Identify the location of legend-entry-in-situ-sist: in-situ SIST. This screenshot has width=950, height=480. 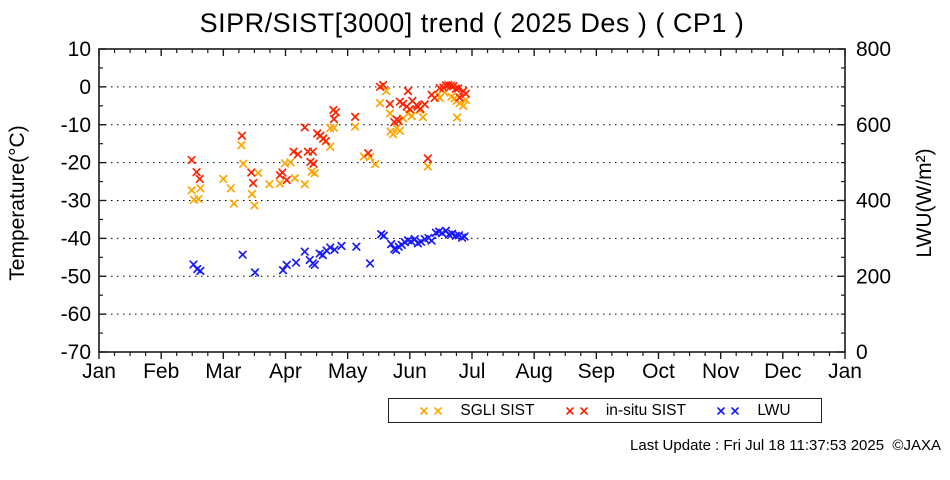
(625, 411).